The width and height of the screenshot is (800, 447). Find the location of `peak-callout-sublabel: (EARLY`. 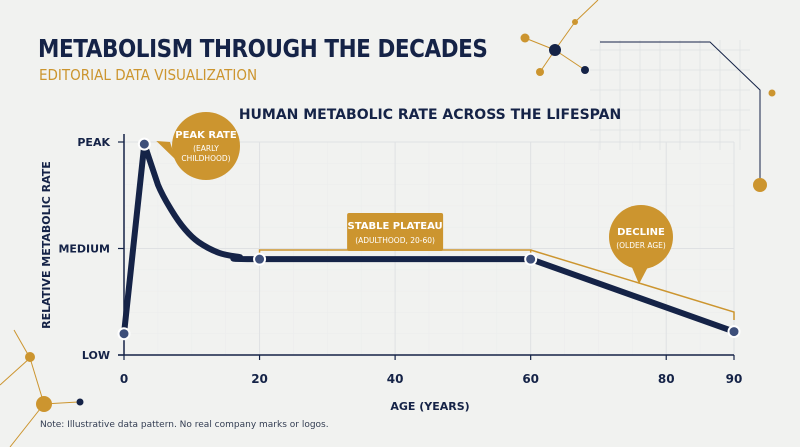

peak-callout-sublabel: (EARLY is located at coordinates (206, 148).